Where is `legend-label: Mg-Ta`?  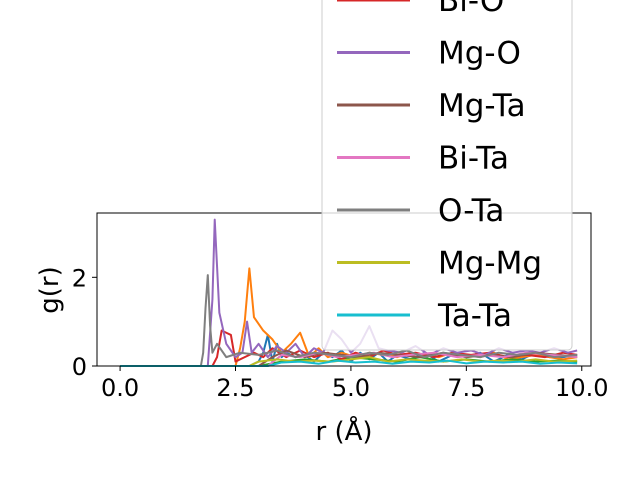 legend-label: Mg-Ta is located at coordinates (482, 106).